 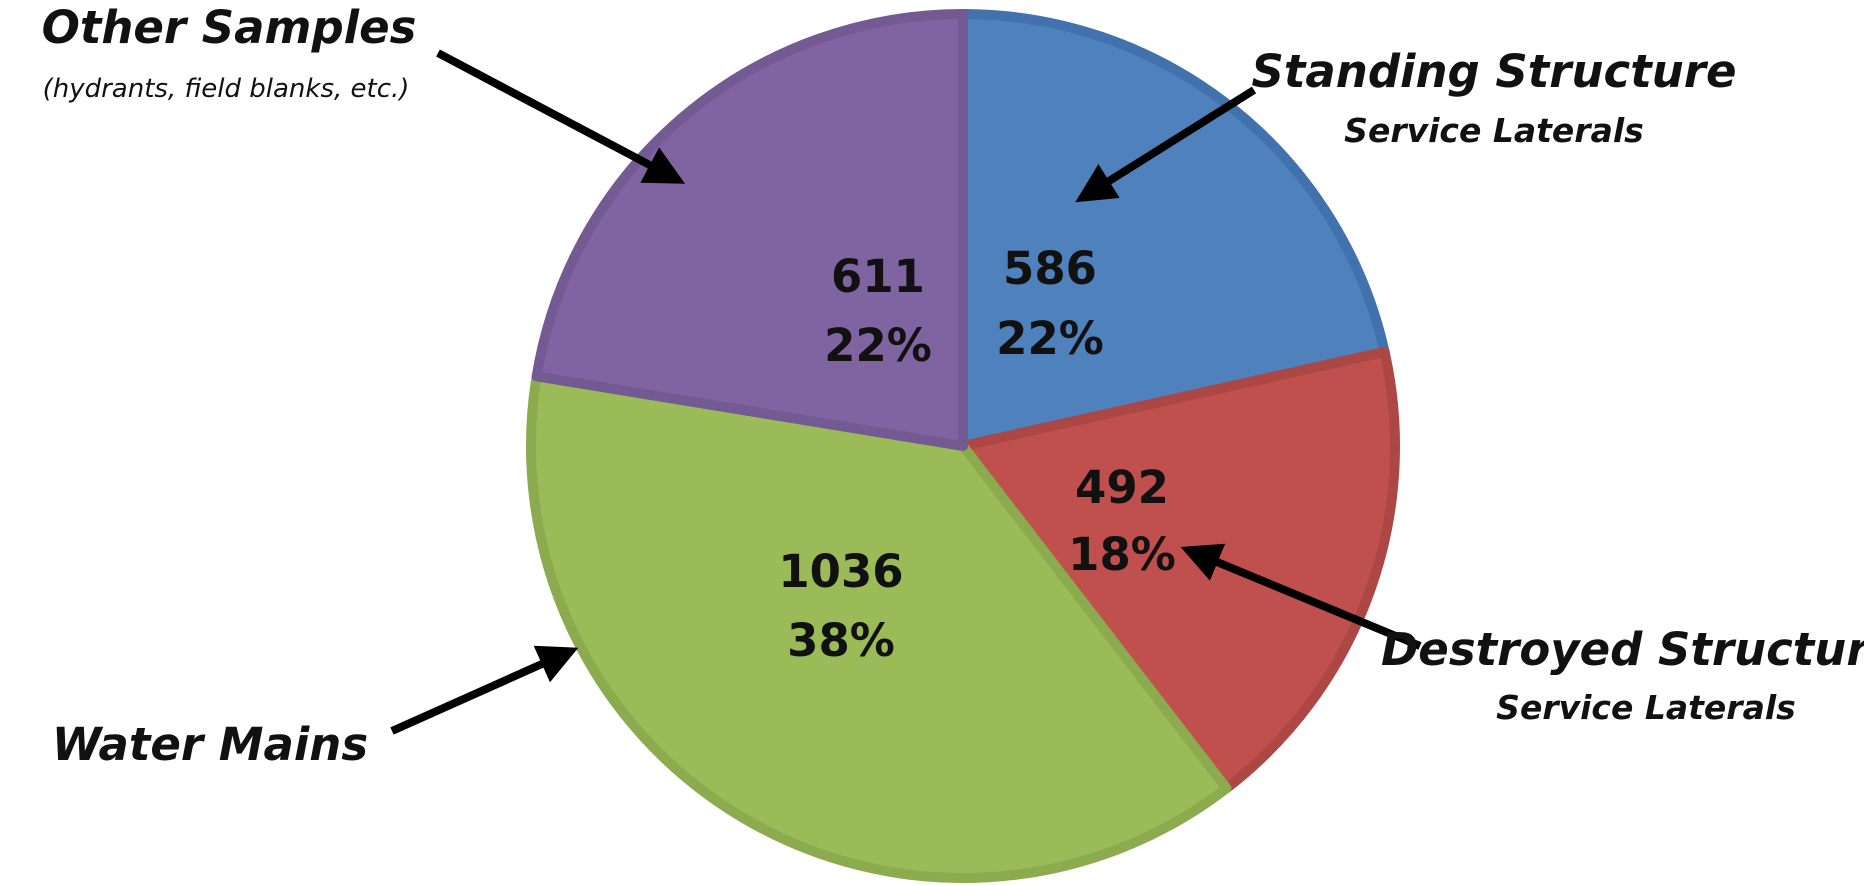 What do you see at coordinates (1494, 130) in the screenshot?
I see `callout-sub-standing-structure: Service Laterals` at bounding box center [1494, 130].